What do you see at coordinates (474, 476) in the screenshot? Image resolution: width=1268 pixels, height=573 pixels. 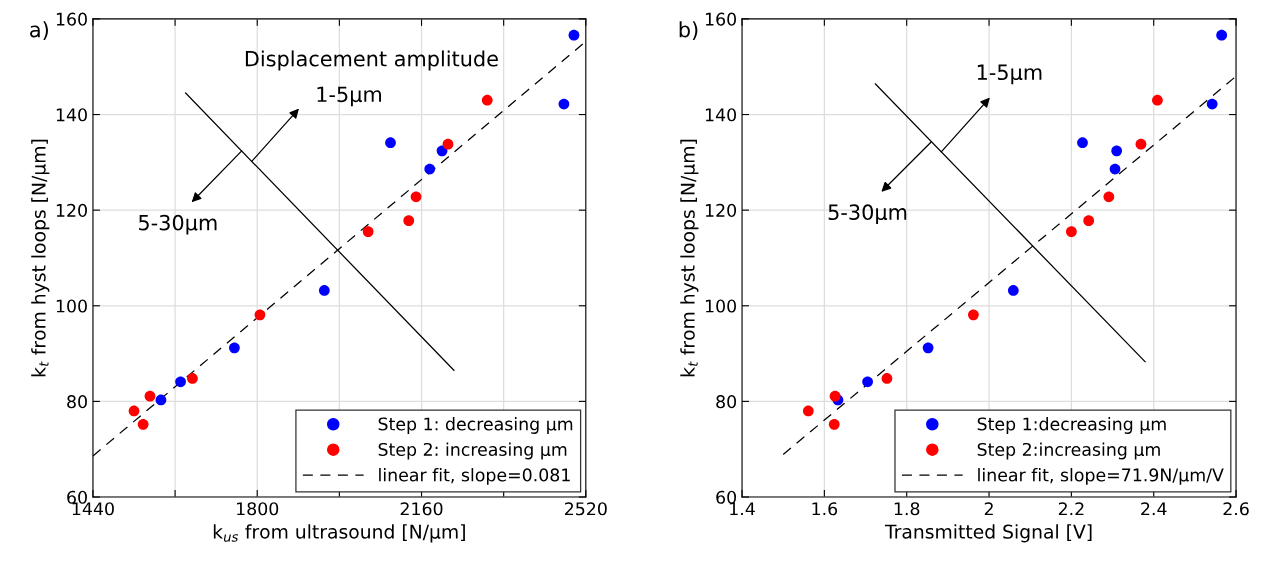 I see `legend-label: linear fit, slope=0.081` at bounding box center [474, 476].